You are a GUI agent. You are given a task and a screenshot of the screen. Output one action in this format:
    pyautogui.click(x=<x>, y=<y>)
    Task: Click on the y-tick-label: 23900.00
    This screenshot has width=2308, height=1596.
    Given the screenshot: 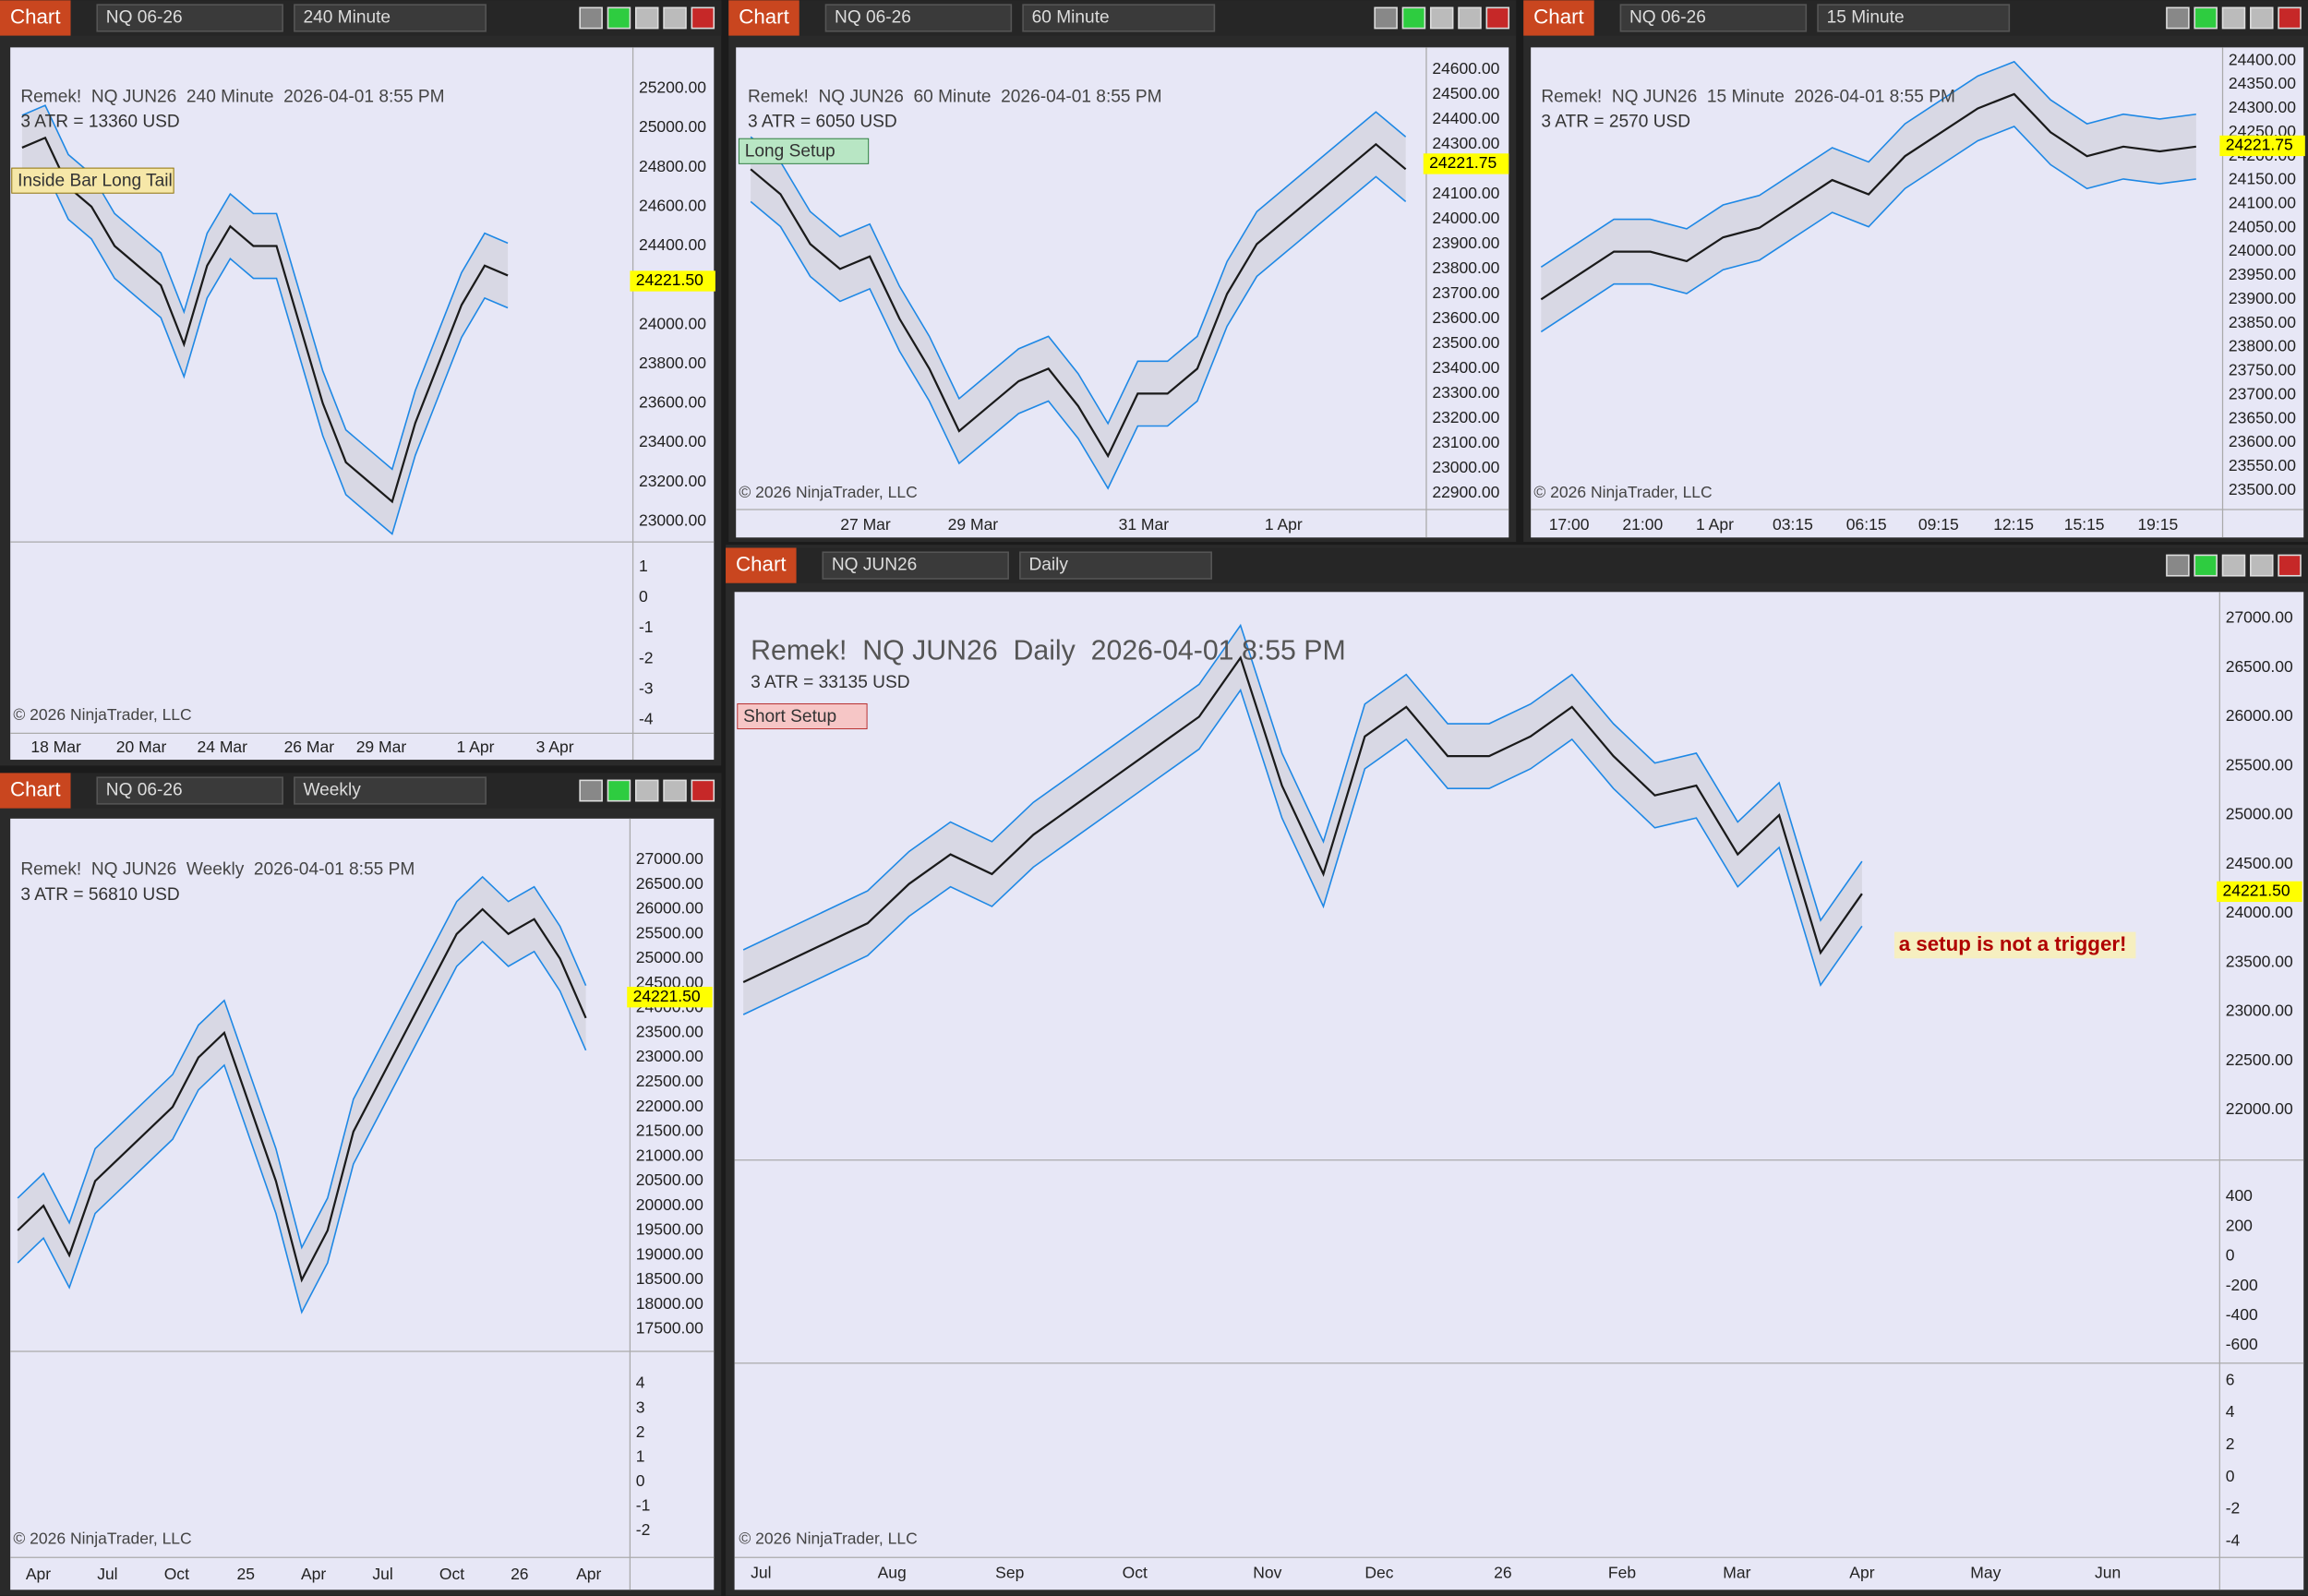 What is the action you would take?
    pyautogui.click(x=1465, y=243)
    